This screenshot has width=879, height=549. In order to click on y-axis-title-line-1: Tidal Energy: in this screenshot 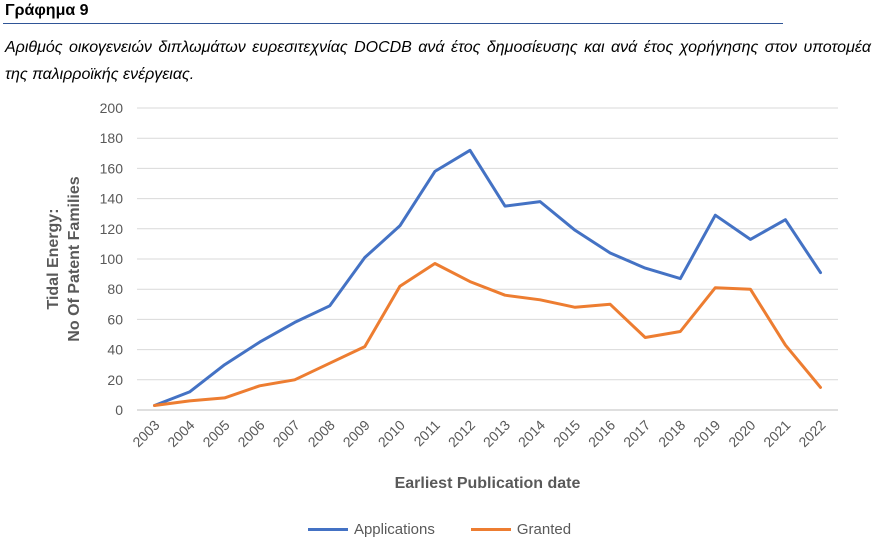, I will do `click(53, 258)`.